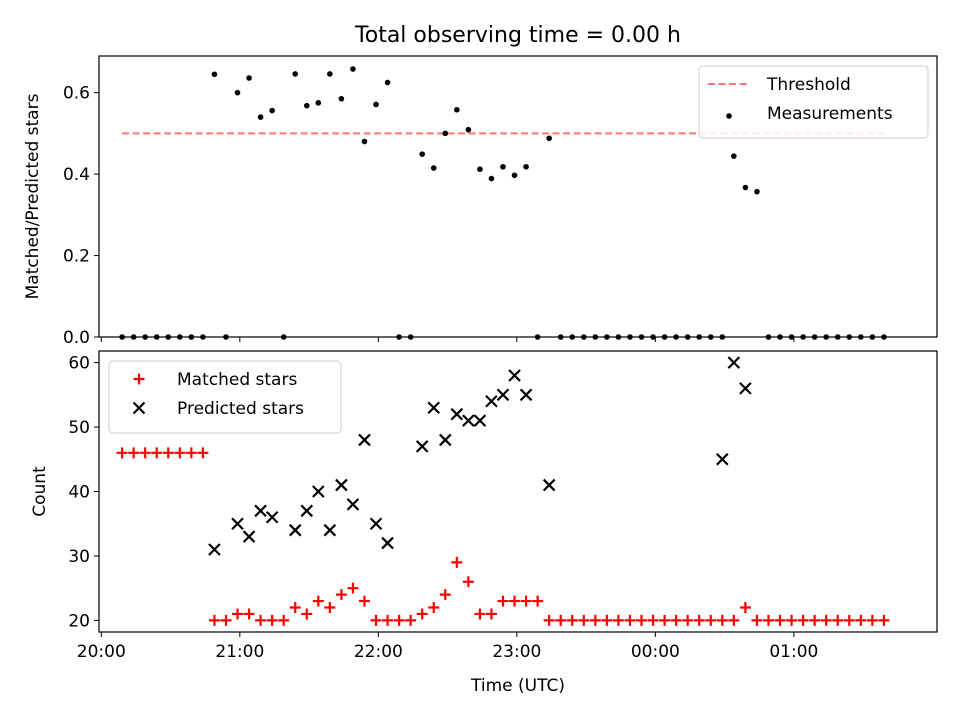 The height and width of the screenshot is (720, 960). Describe the element at coordinates (830, 114) in the screenshot. I see `legend-label: Measurements` at that location.